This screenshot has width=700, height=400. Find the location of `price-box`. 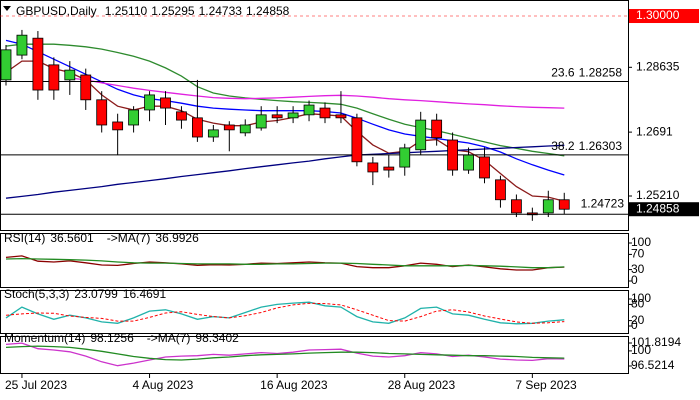

price-box is located at coordinates (664, 209).